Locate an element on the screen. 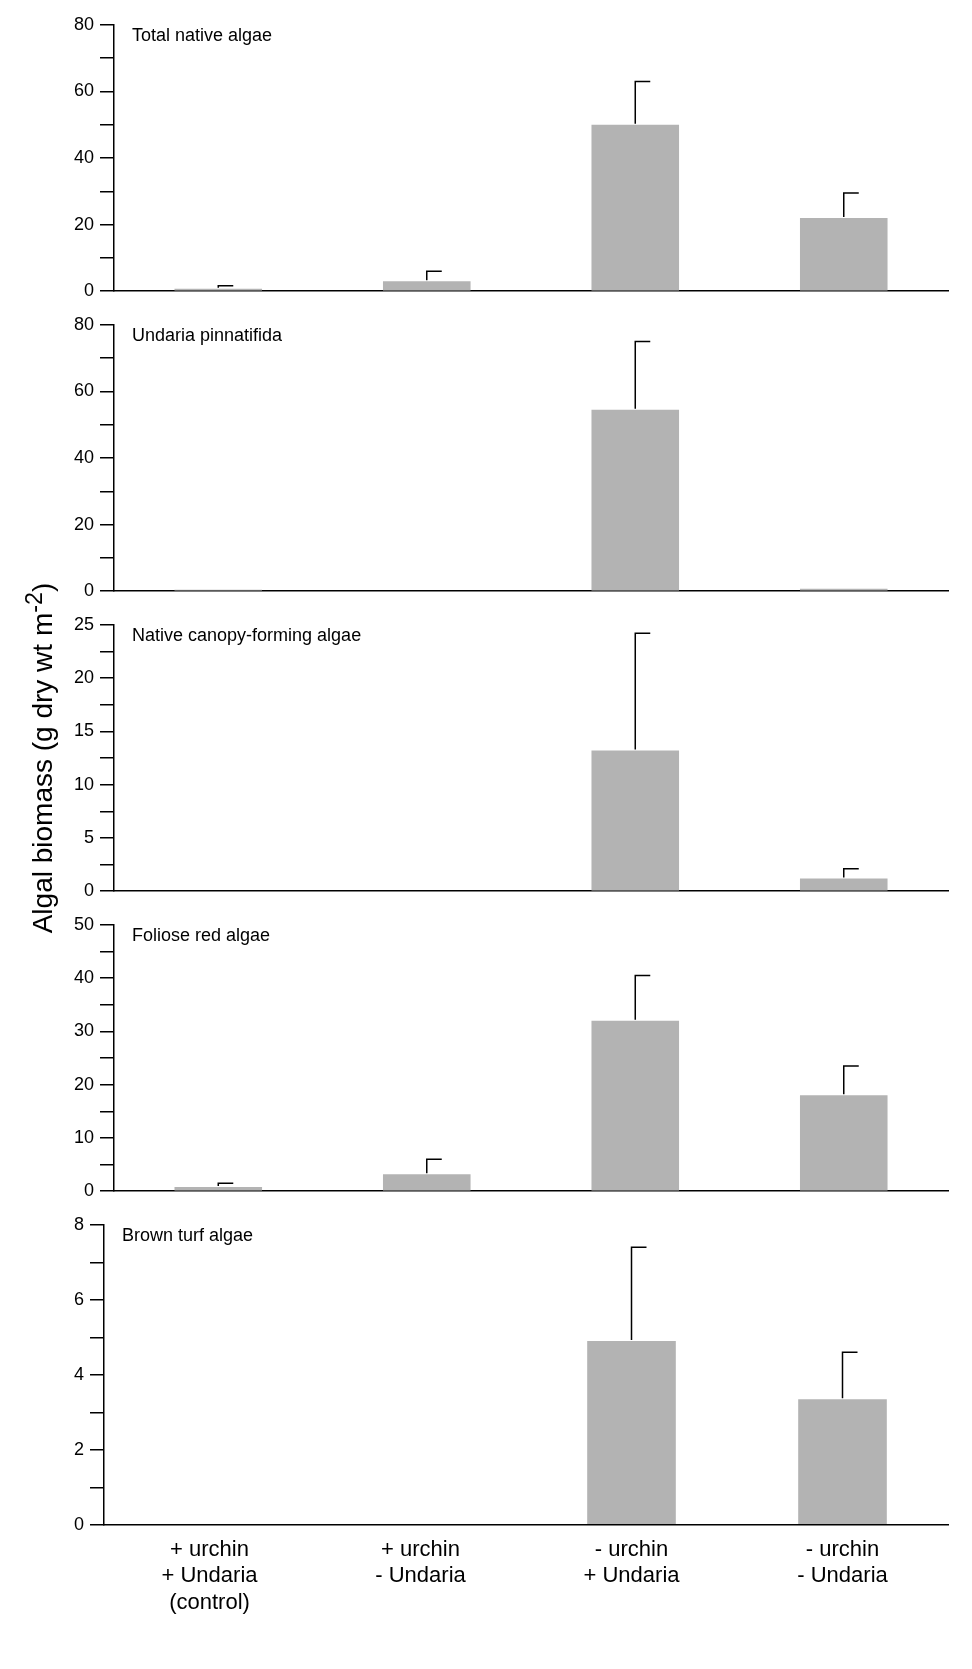 The image size is (972, 1669). x-tick-label: - urchin - Undaria is located at coordinates (843, 1562).